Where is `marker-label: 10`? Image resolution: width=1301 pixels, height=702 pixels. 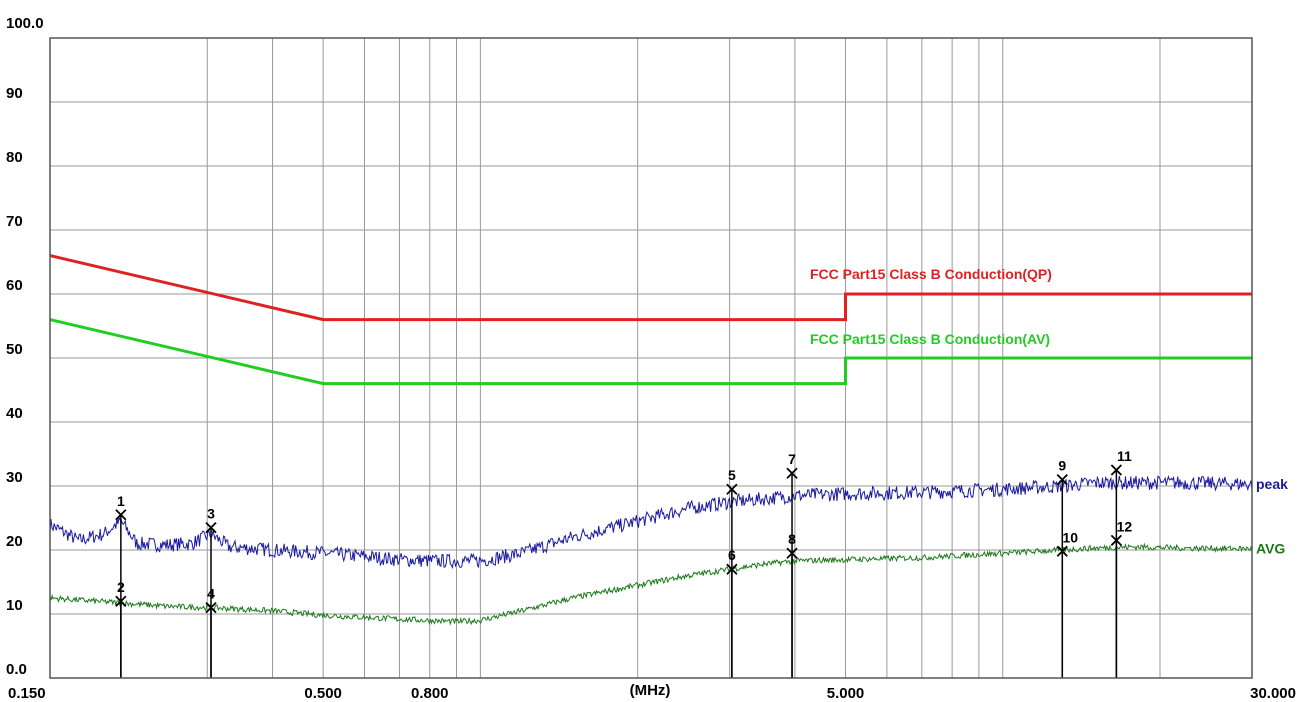
marker-label: 10 is located at coordinates (1070, 537).